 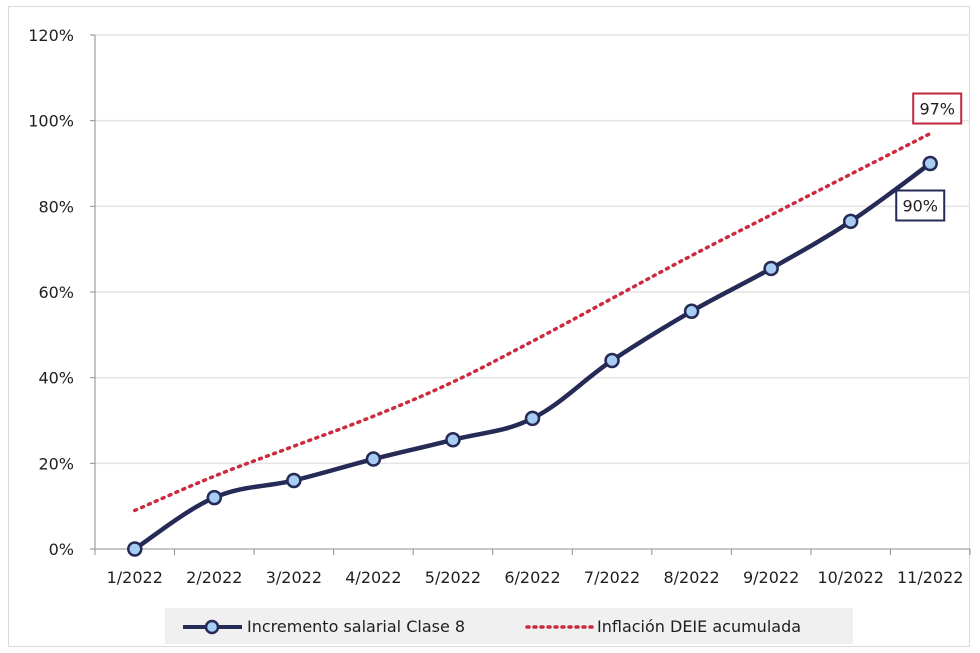 I want to click on legend-item-inflation: Inflación DEIE acumulada, so click(x=663, y=626).